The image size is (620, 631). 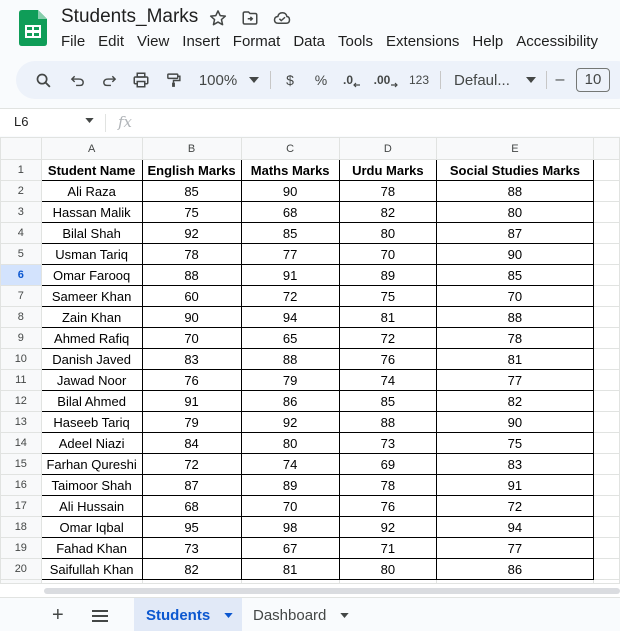 I want to click on cell: Haseeb Tariq, so click(x=91, y=422).